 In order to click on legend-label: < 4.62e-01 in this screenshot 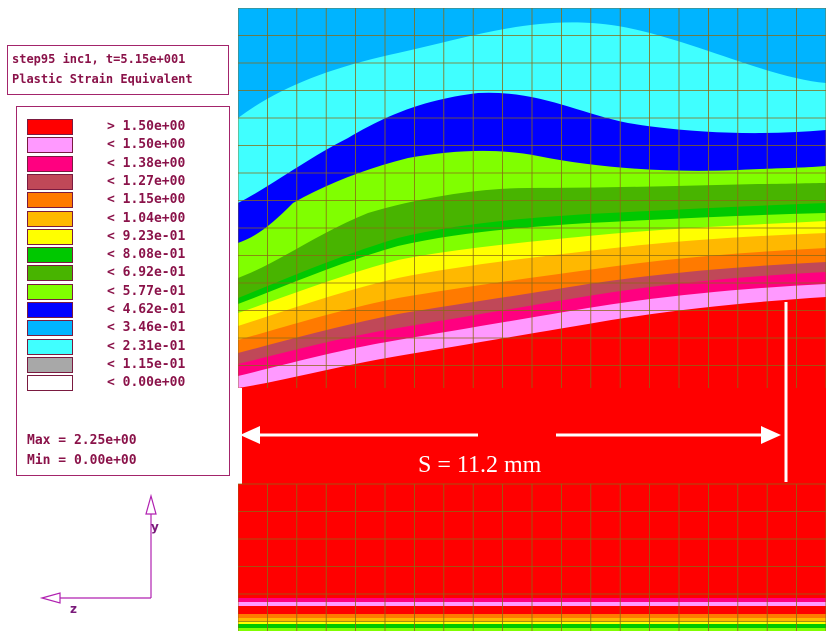, I will do `click(146, 309)`.